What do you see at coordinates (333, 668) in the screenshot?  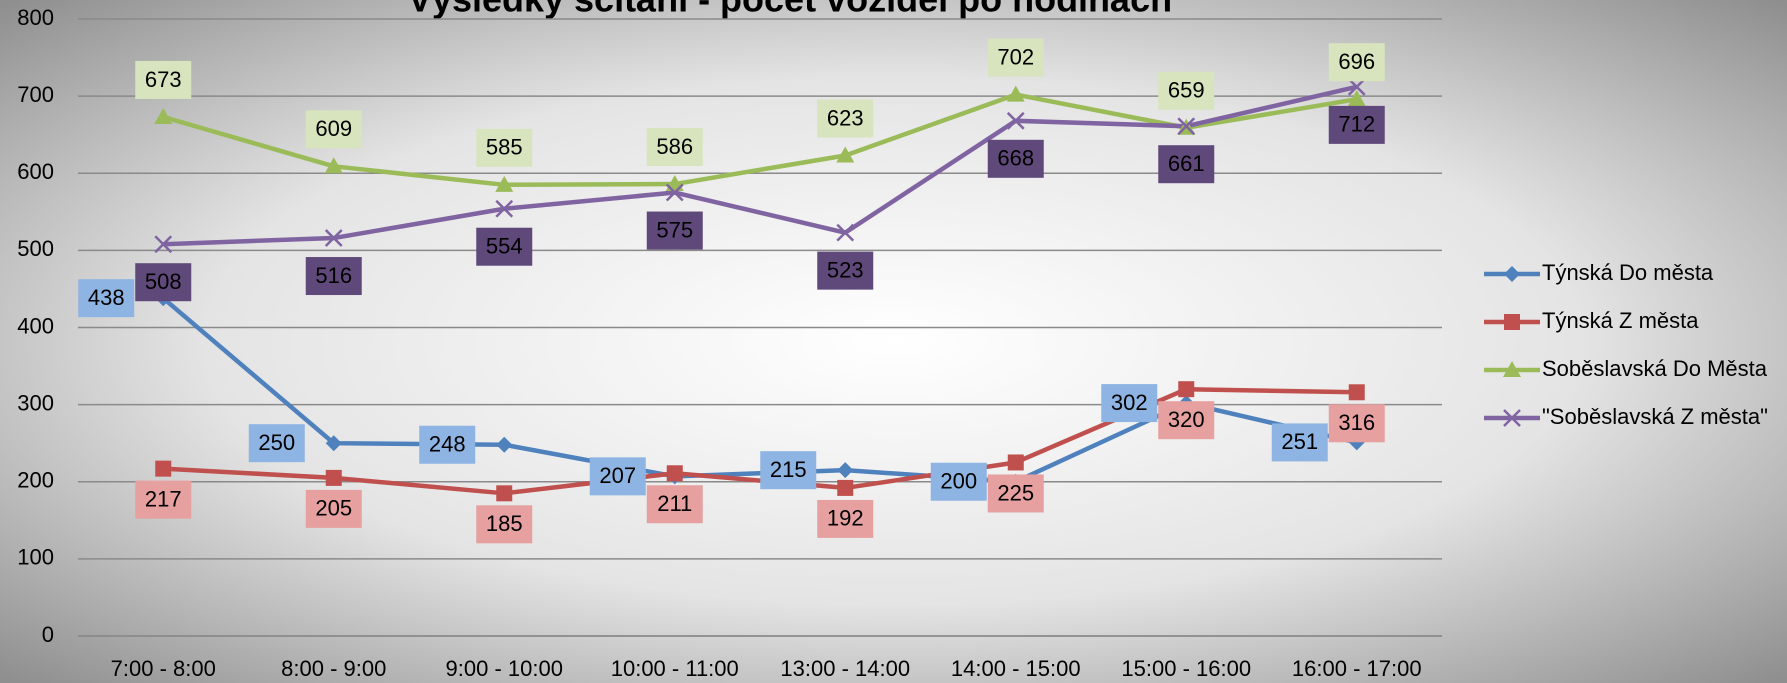 I see `x-tick-label: 8:00 - 9:00` at bounding box center [333, 668].